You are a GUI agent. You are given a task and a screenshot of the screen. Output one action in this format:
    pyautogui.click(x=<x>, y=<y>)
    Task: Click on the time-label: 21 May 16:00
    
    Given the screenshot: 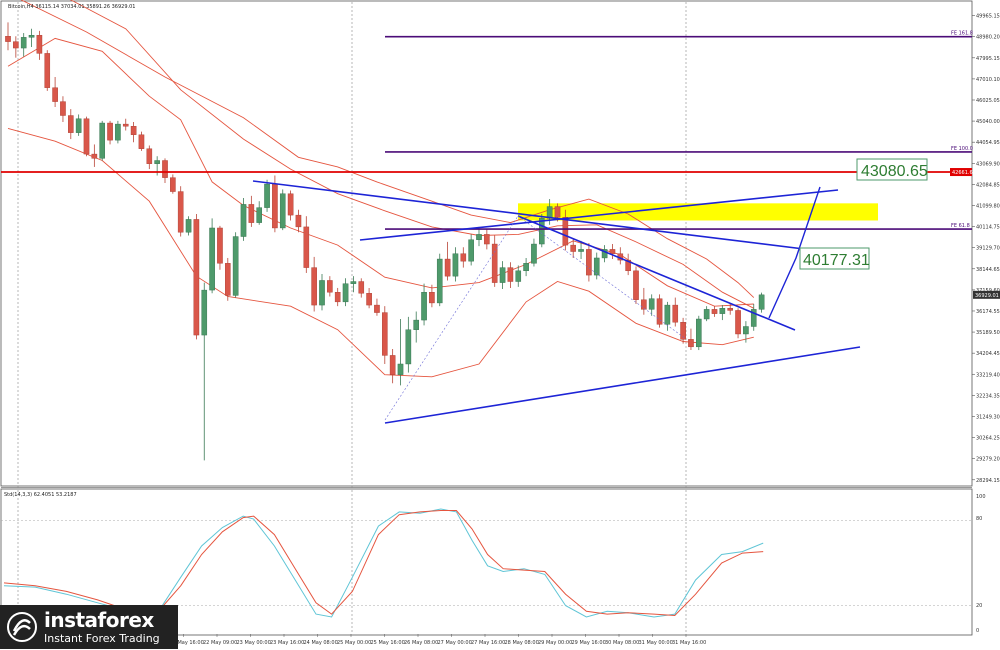 What is the action you would take?
    pyautogui.click(x=187, y=643)
    